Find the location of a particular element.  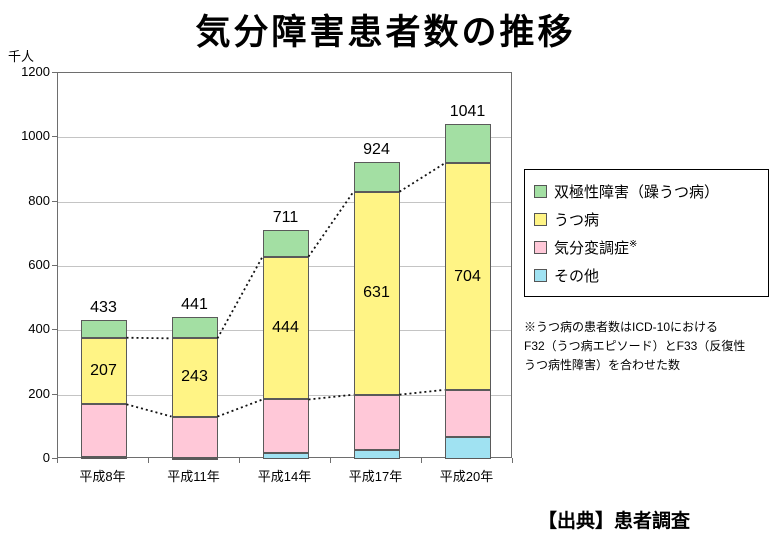

x-axis-category-label: 平成14年 is located at coordinates (284, 476).